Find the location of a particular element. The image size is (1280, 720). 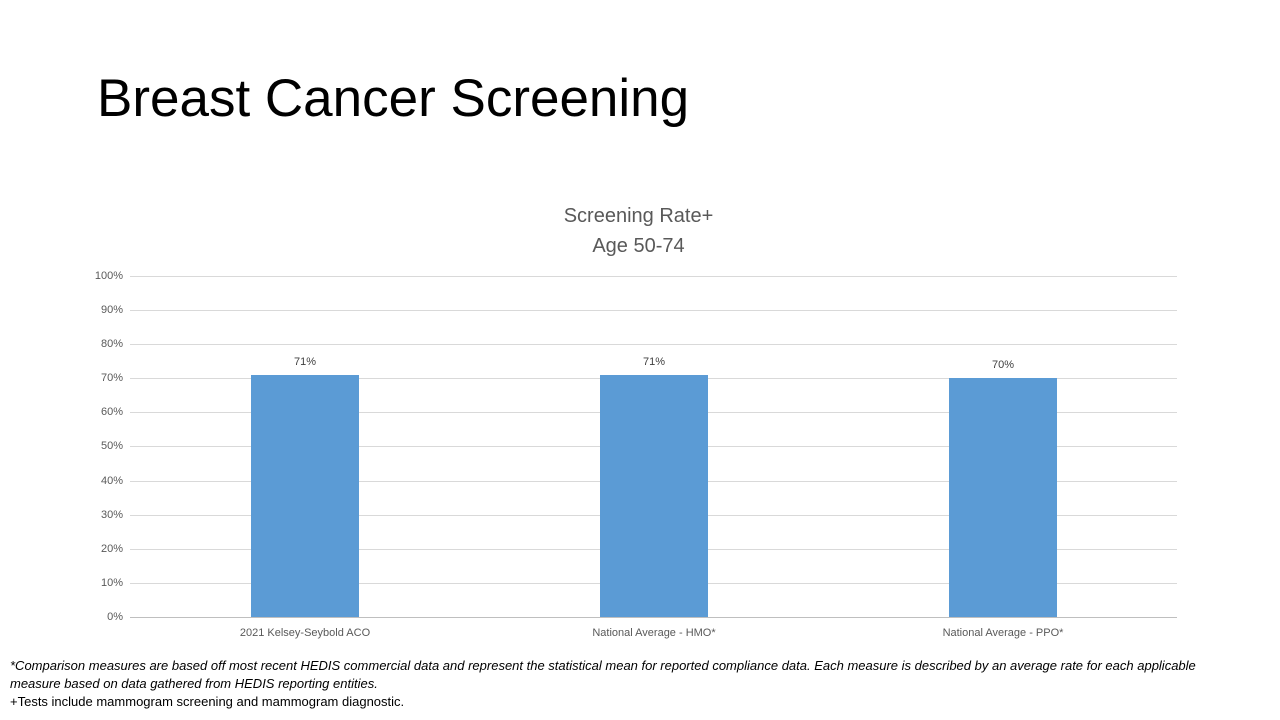

y-tick-label: 30% is located at coordinates (111, 515).